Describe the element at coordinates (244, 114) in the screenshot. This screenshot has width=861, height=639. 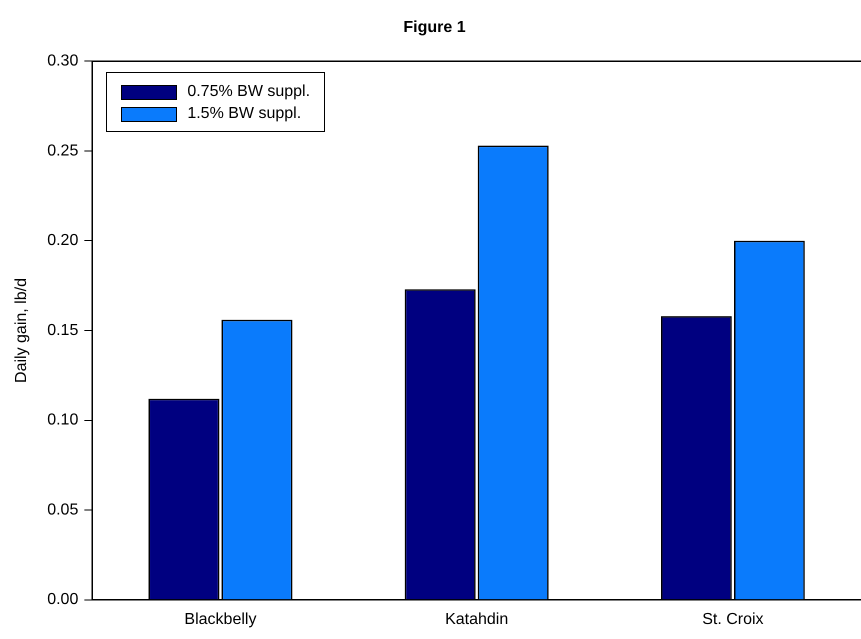
I see `legend-label: 1.5% BW suppl.` at that location.